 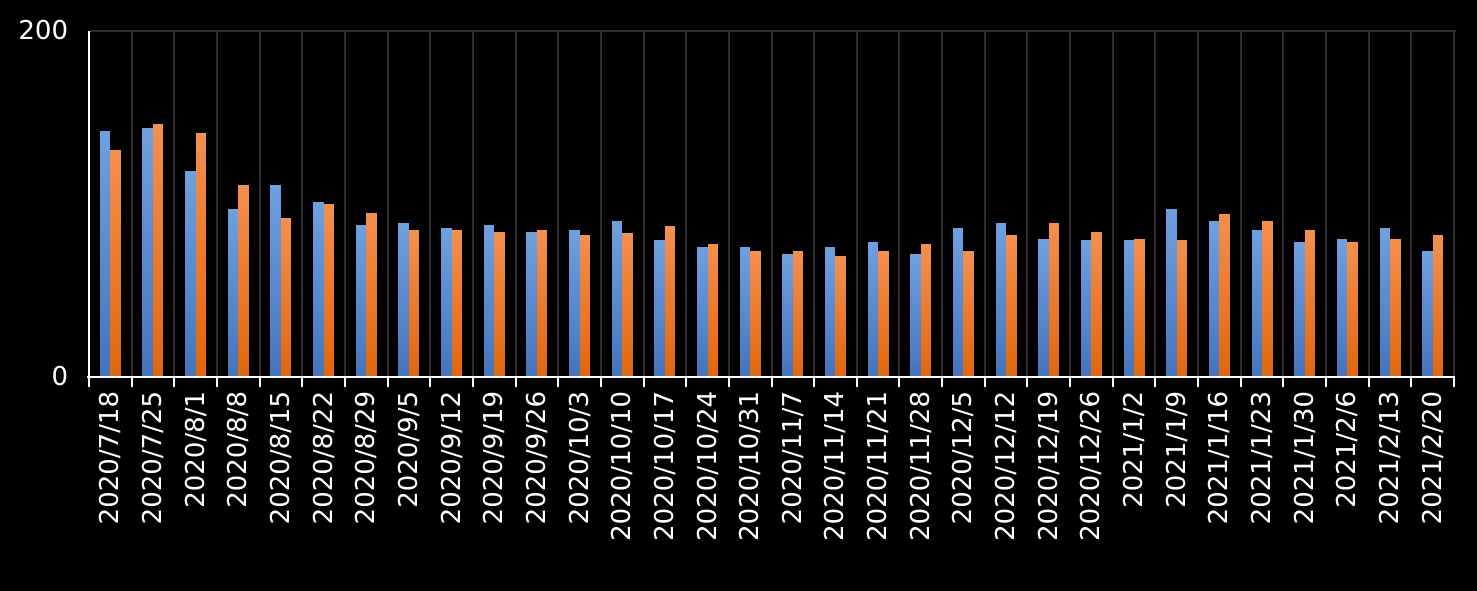 What do you see at coordinates (750, 466) in the screenshot?
I see `x-tick-label: 2020/10/31` at bounding box center [750, 466].